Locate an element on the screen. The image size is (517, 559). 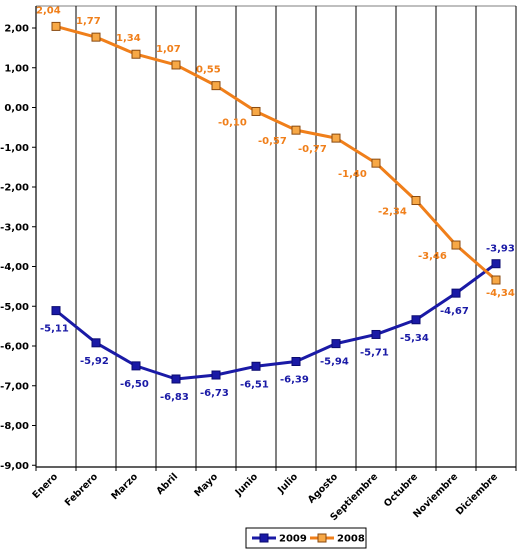
data-label-2008: -0,10 is located at coordinates (232, 122).